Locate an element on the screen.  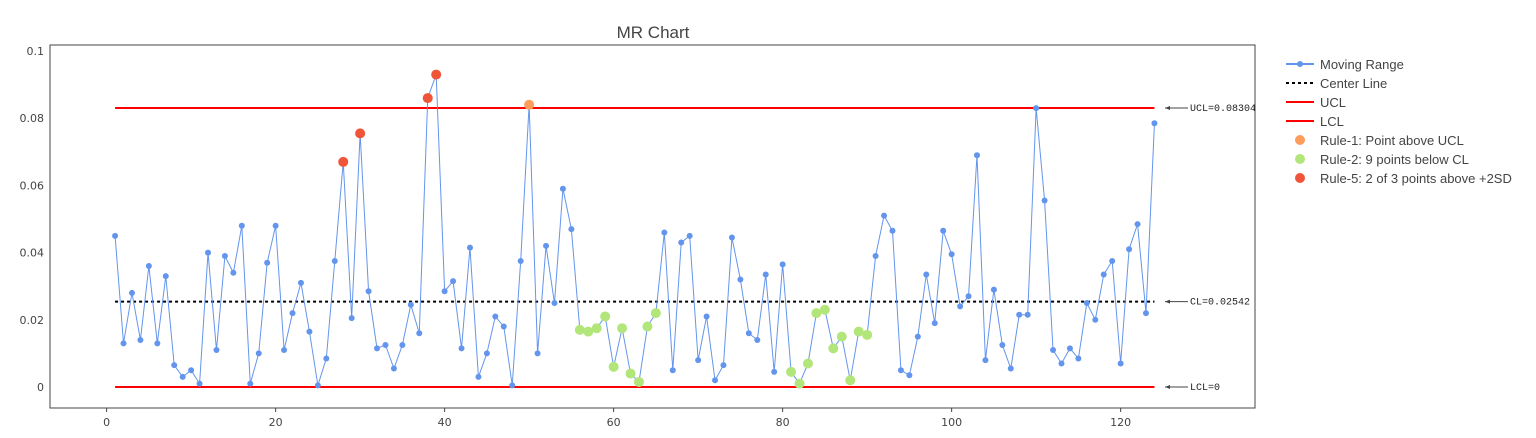
y-tick-label: 0.1 is located at coordinates (36, 51).